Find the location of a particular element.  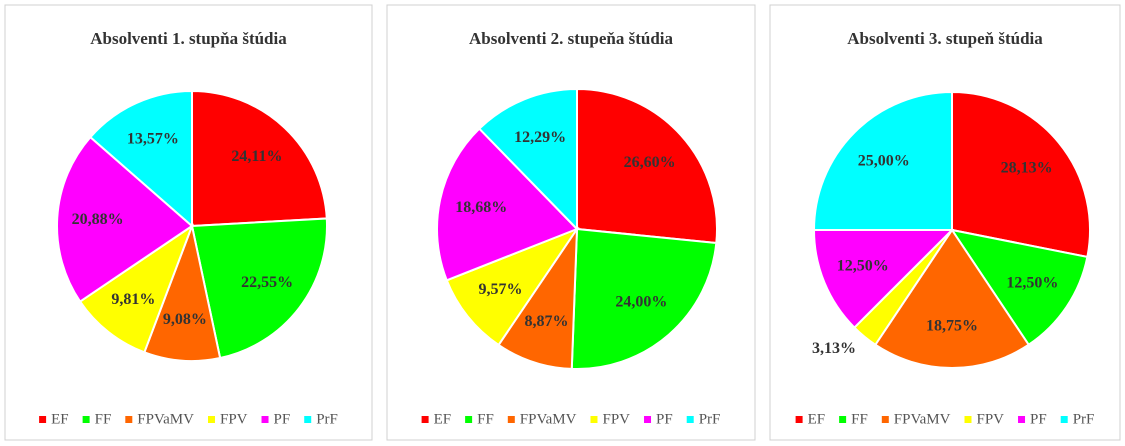

data-label: 20,88% is located at coordinates (98, 219).